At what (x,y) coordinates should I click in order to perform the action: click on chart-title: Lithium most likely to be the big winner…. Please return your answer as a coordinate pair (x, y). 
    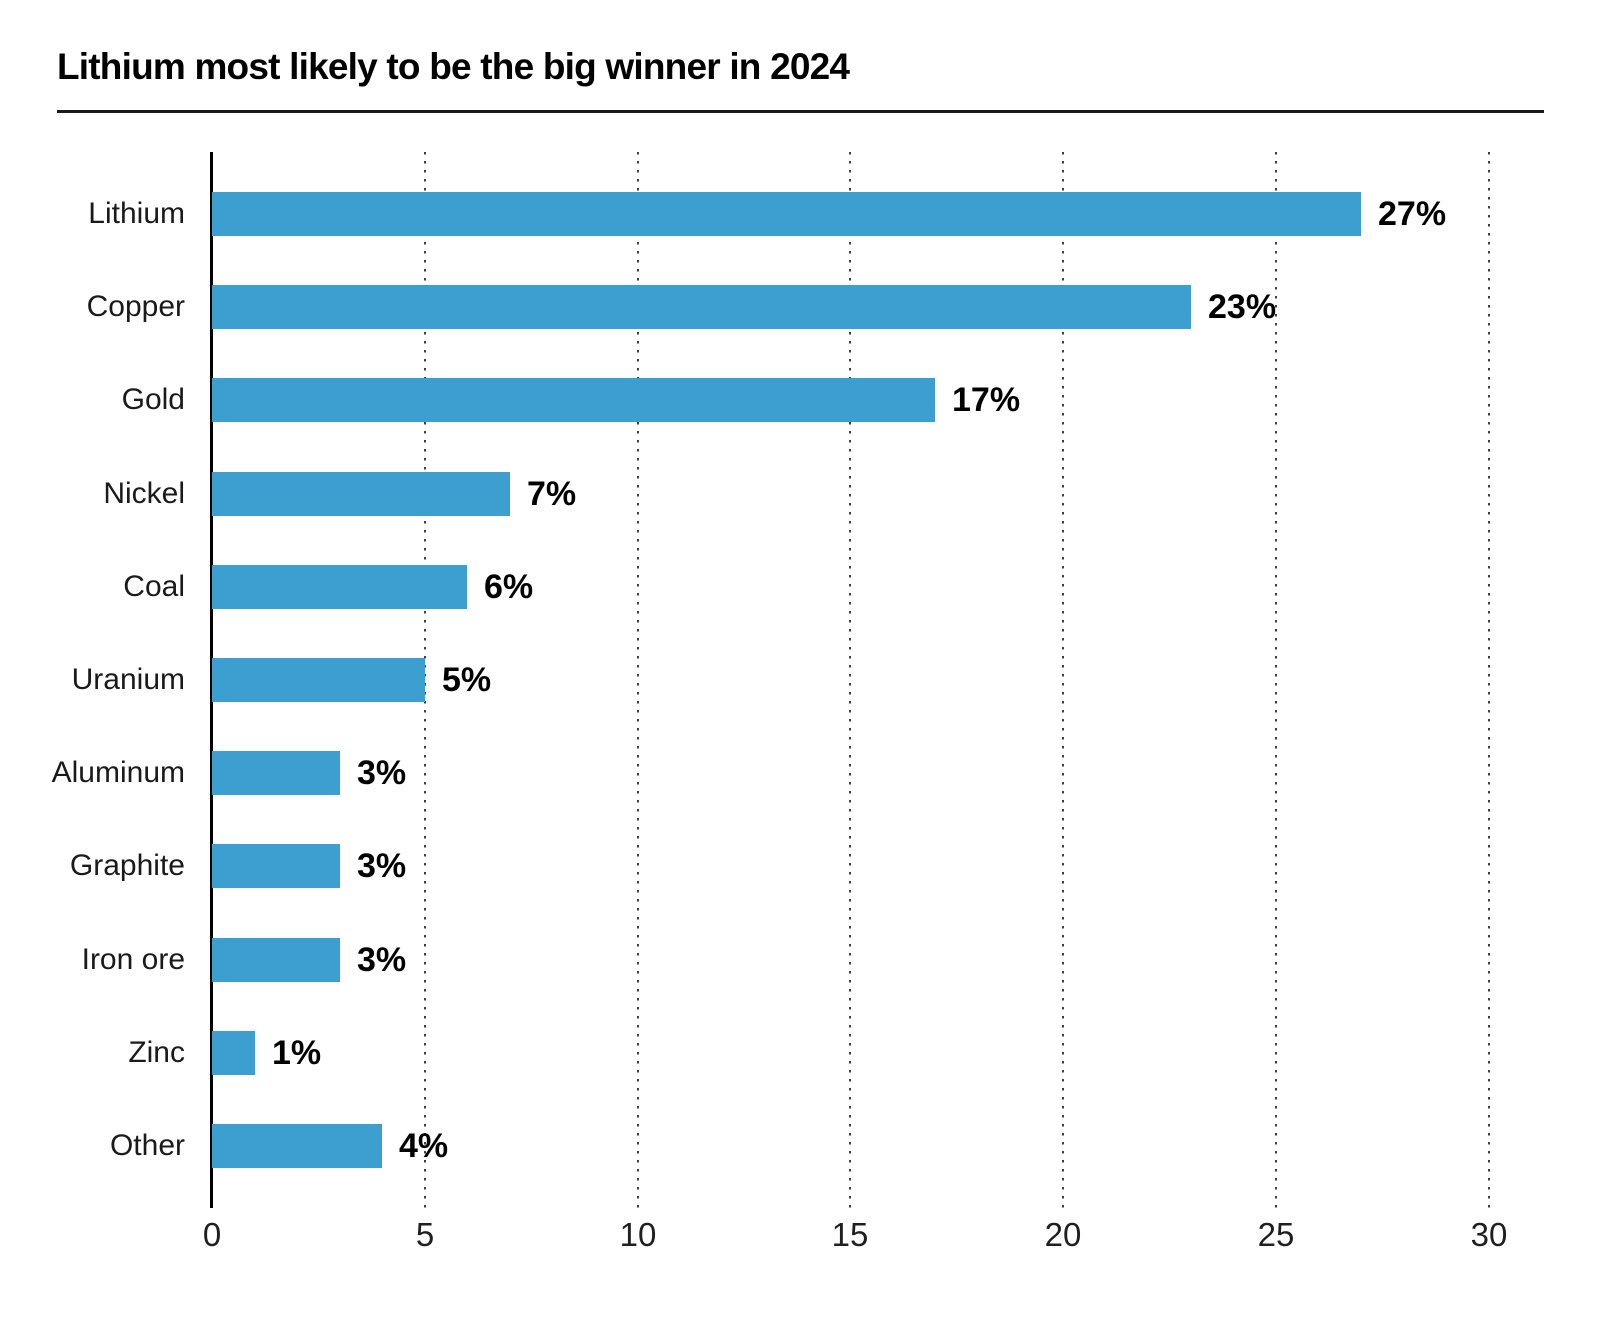
    Looking at the image, I should click on (453, 66).